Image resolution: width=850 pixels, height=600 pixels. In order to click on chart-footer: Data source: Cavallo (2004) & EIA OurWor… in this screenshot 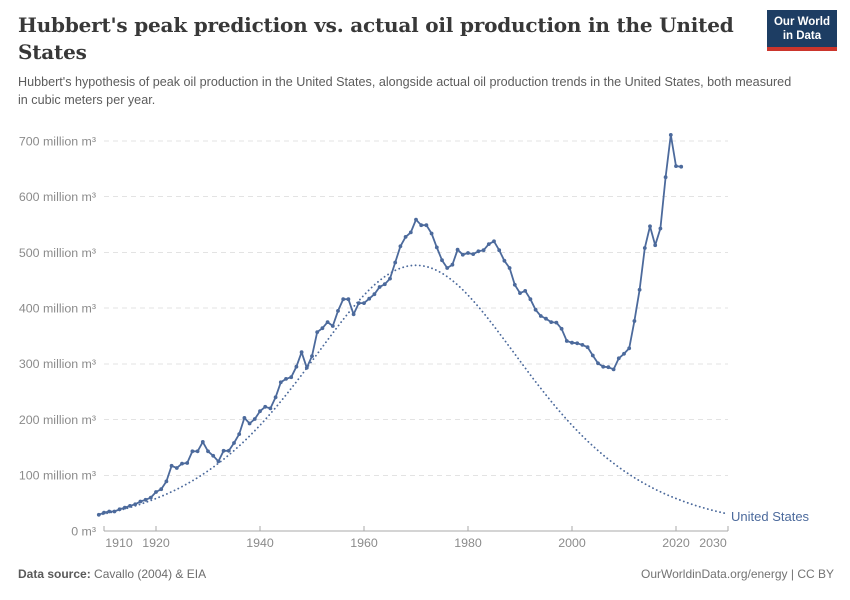, I will do `click(426, 574)`.